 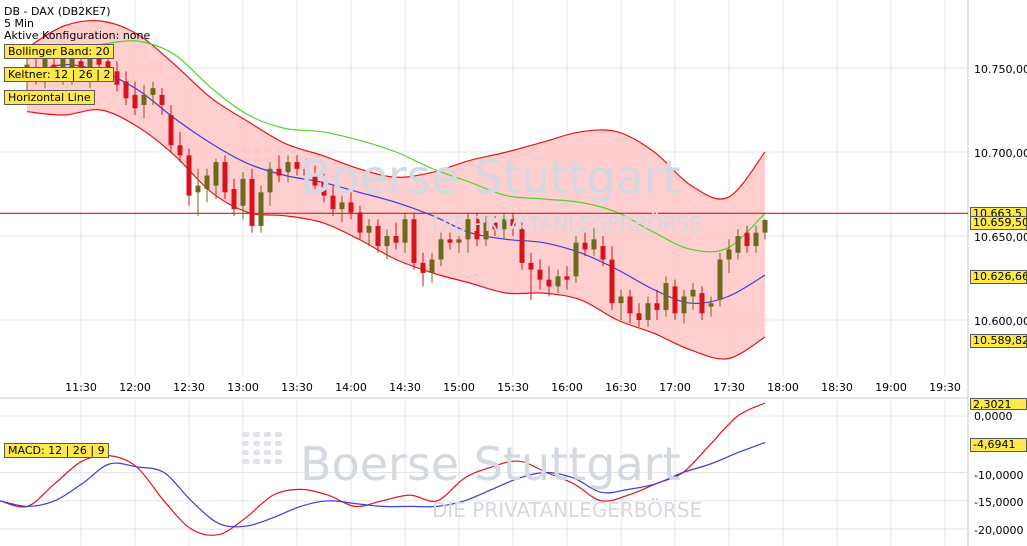 I want to click on lower-band-value: 10.589,82, so click(x=998, y=341).